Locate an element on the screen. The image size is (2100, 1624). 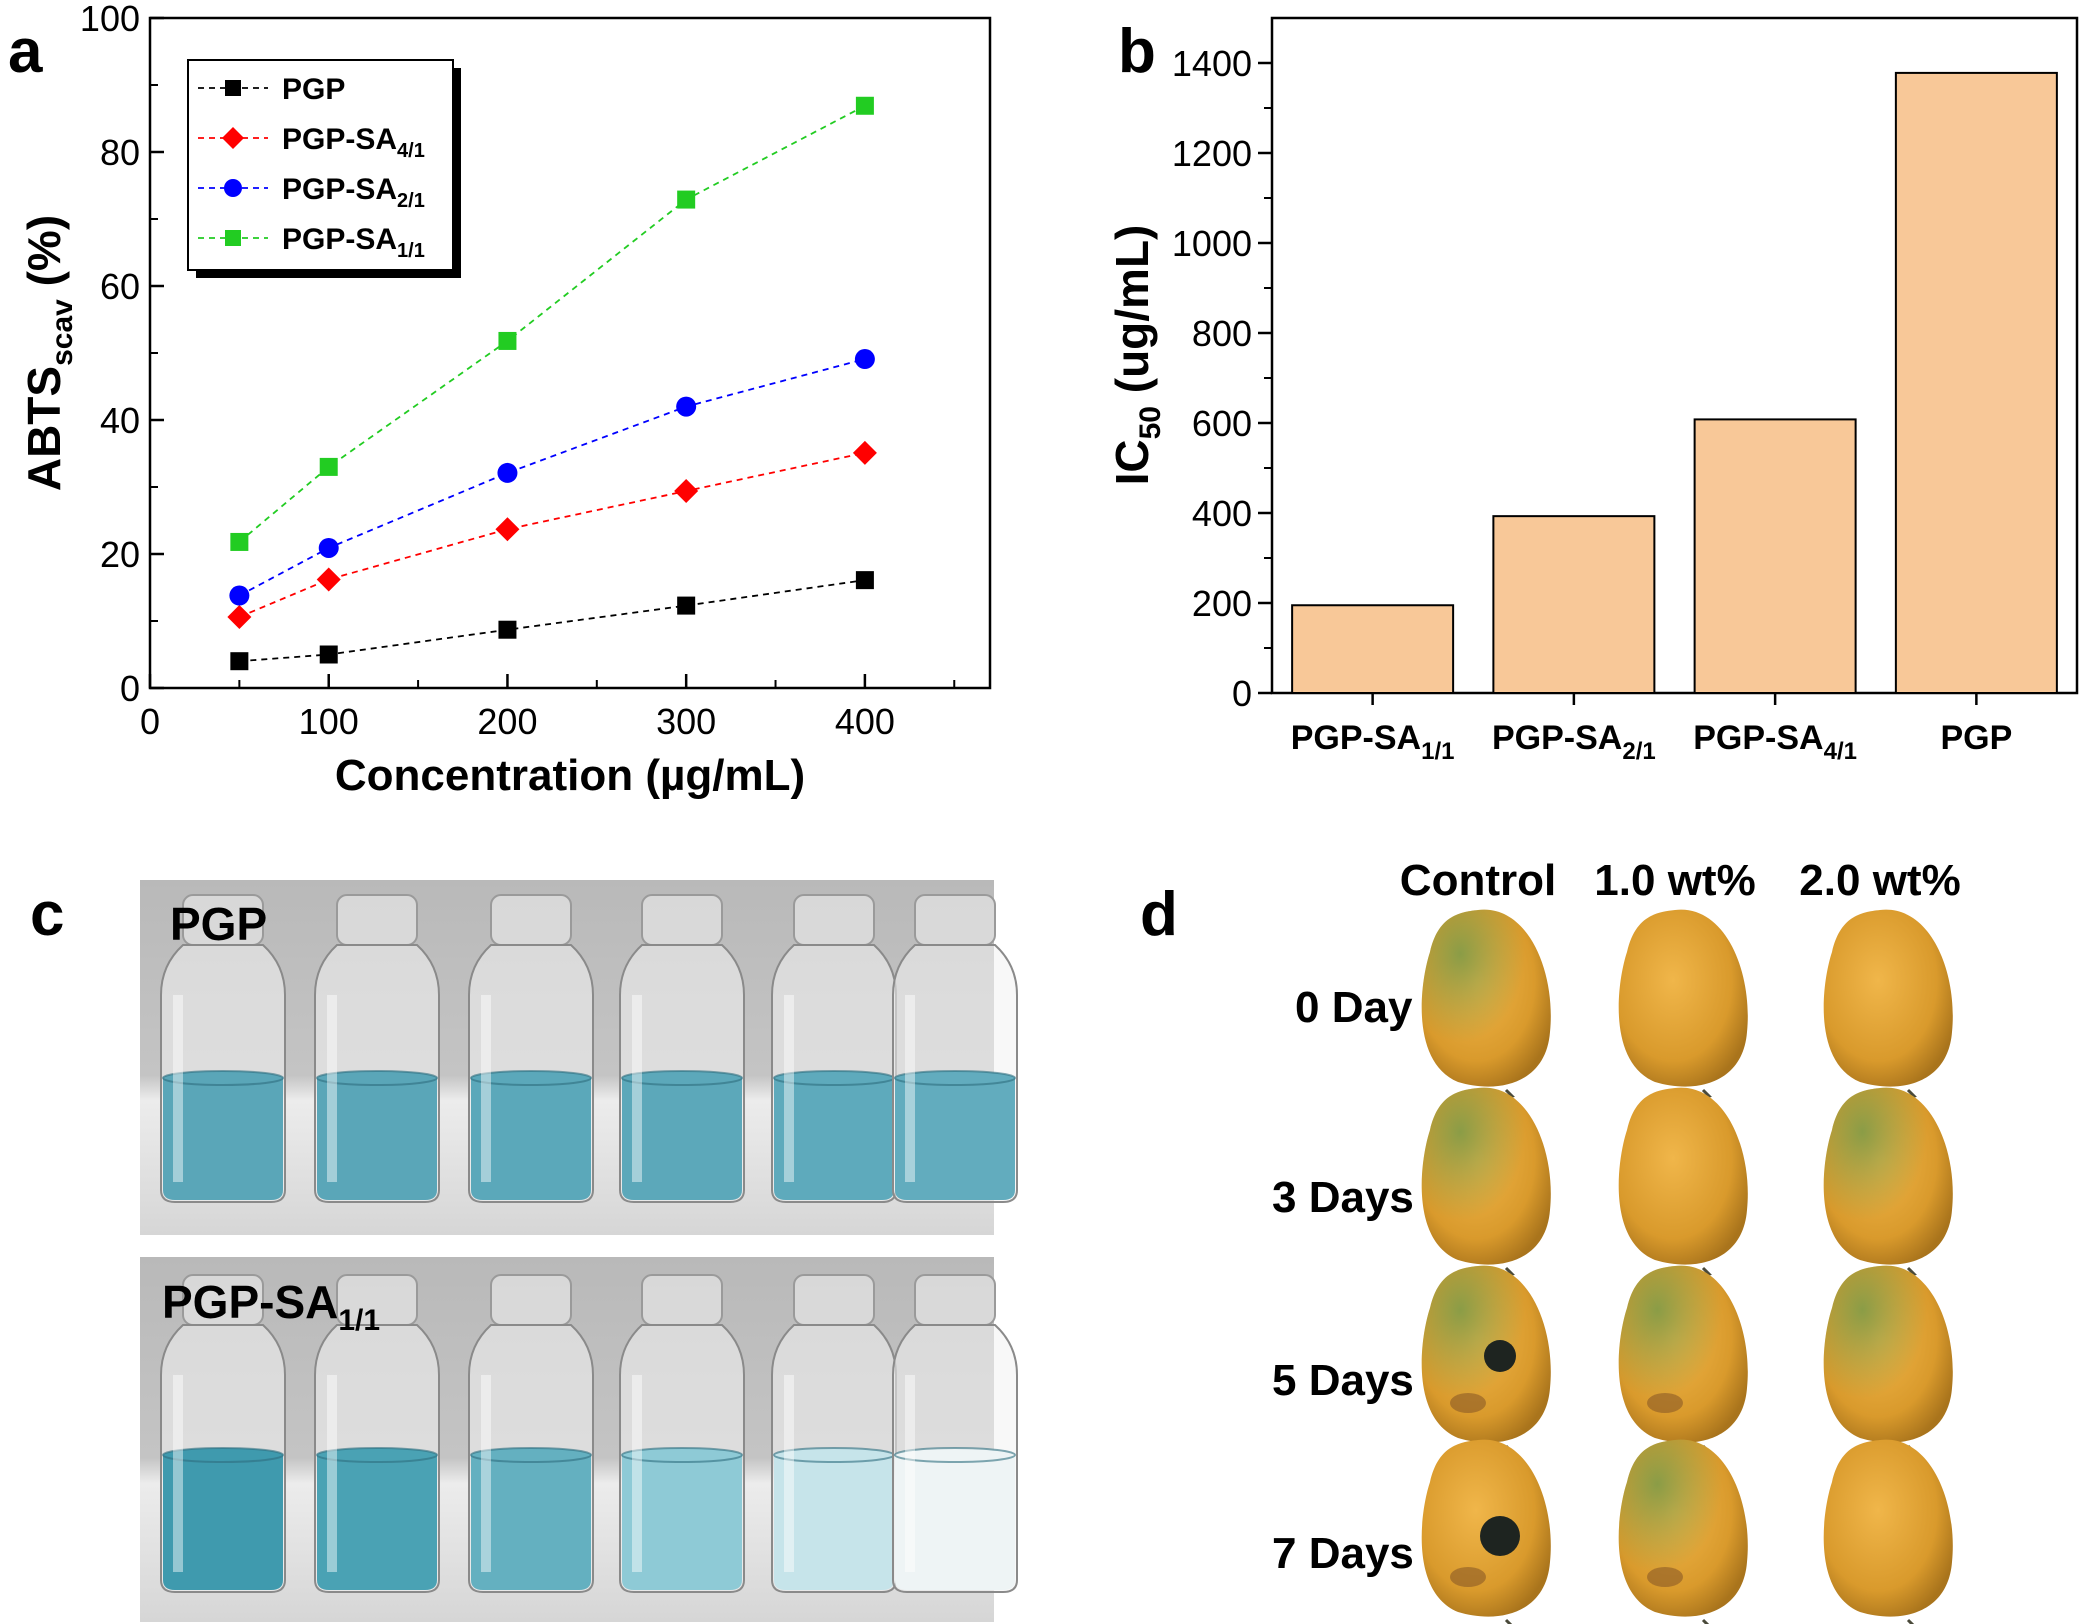
chart-a-legend-label: PGP-SA2/1 is located at coordinates (353, 192).